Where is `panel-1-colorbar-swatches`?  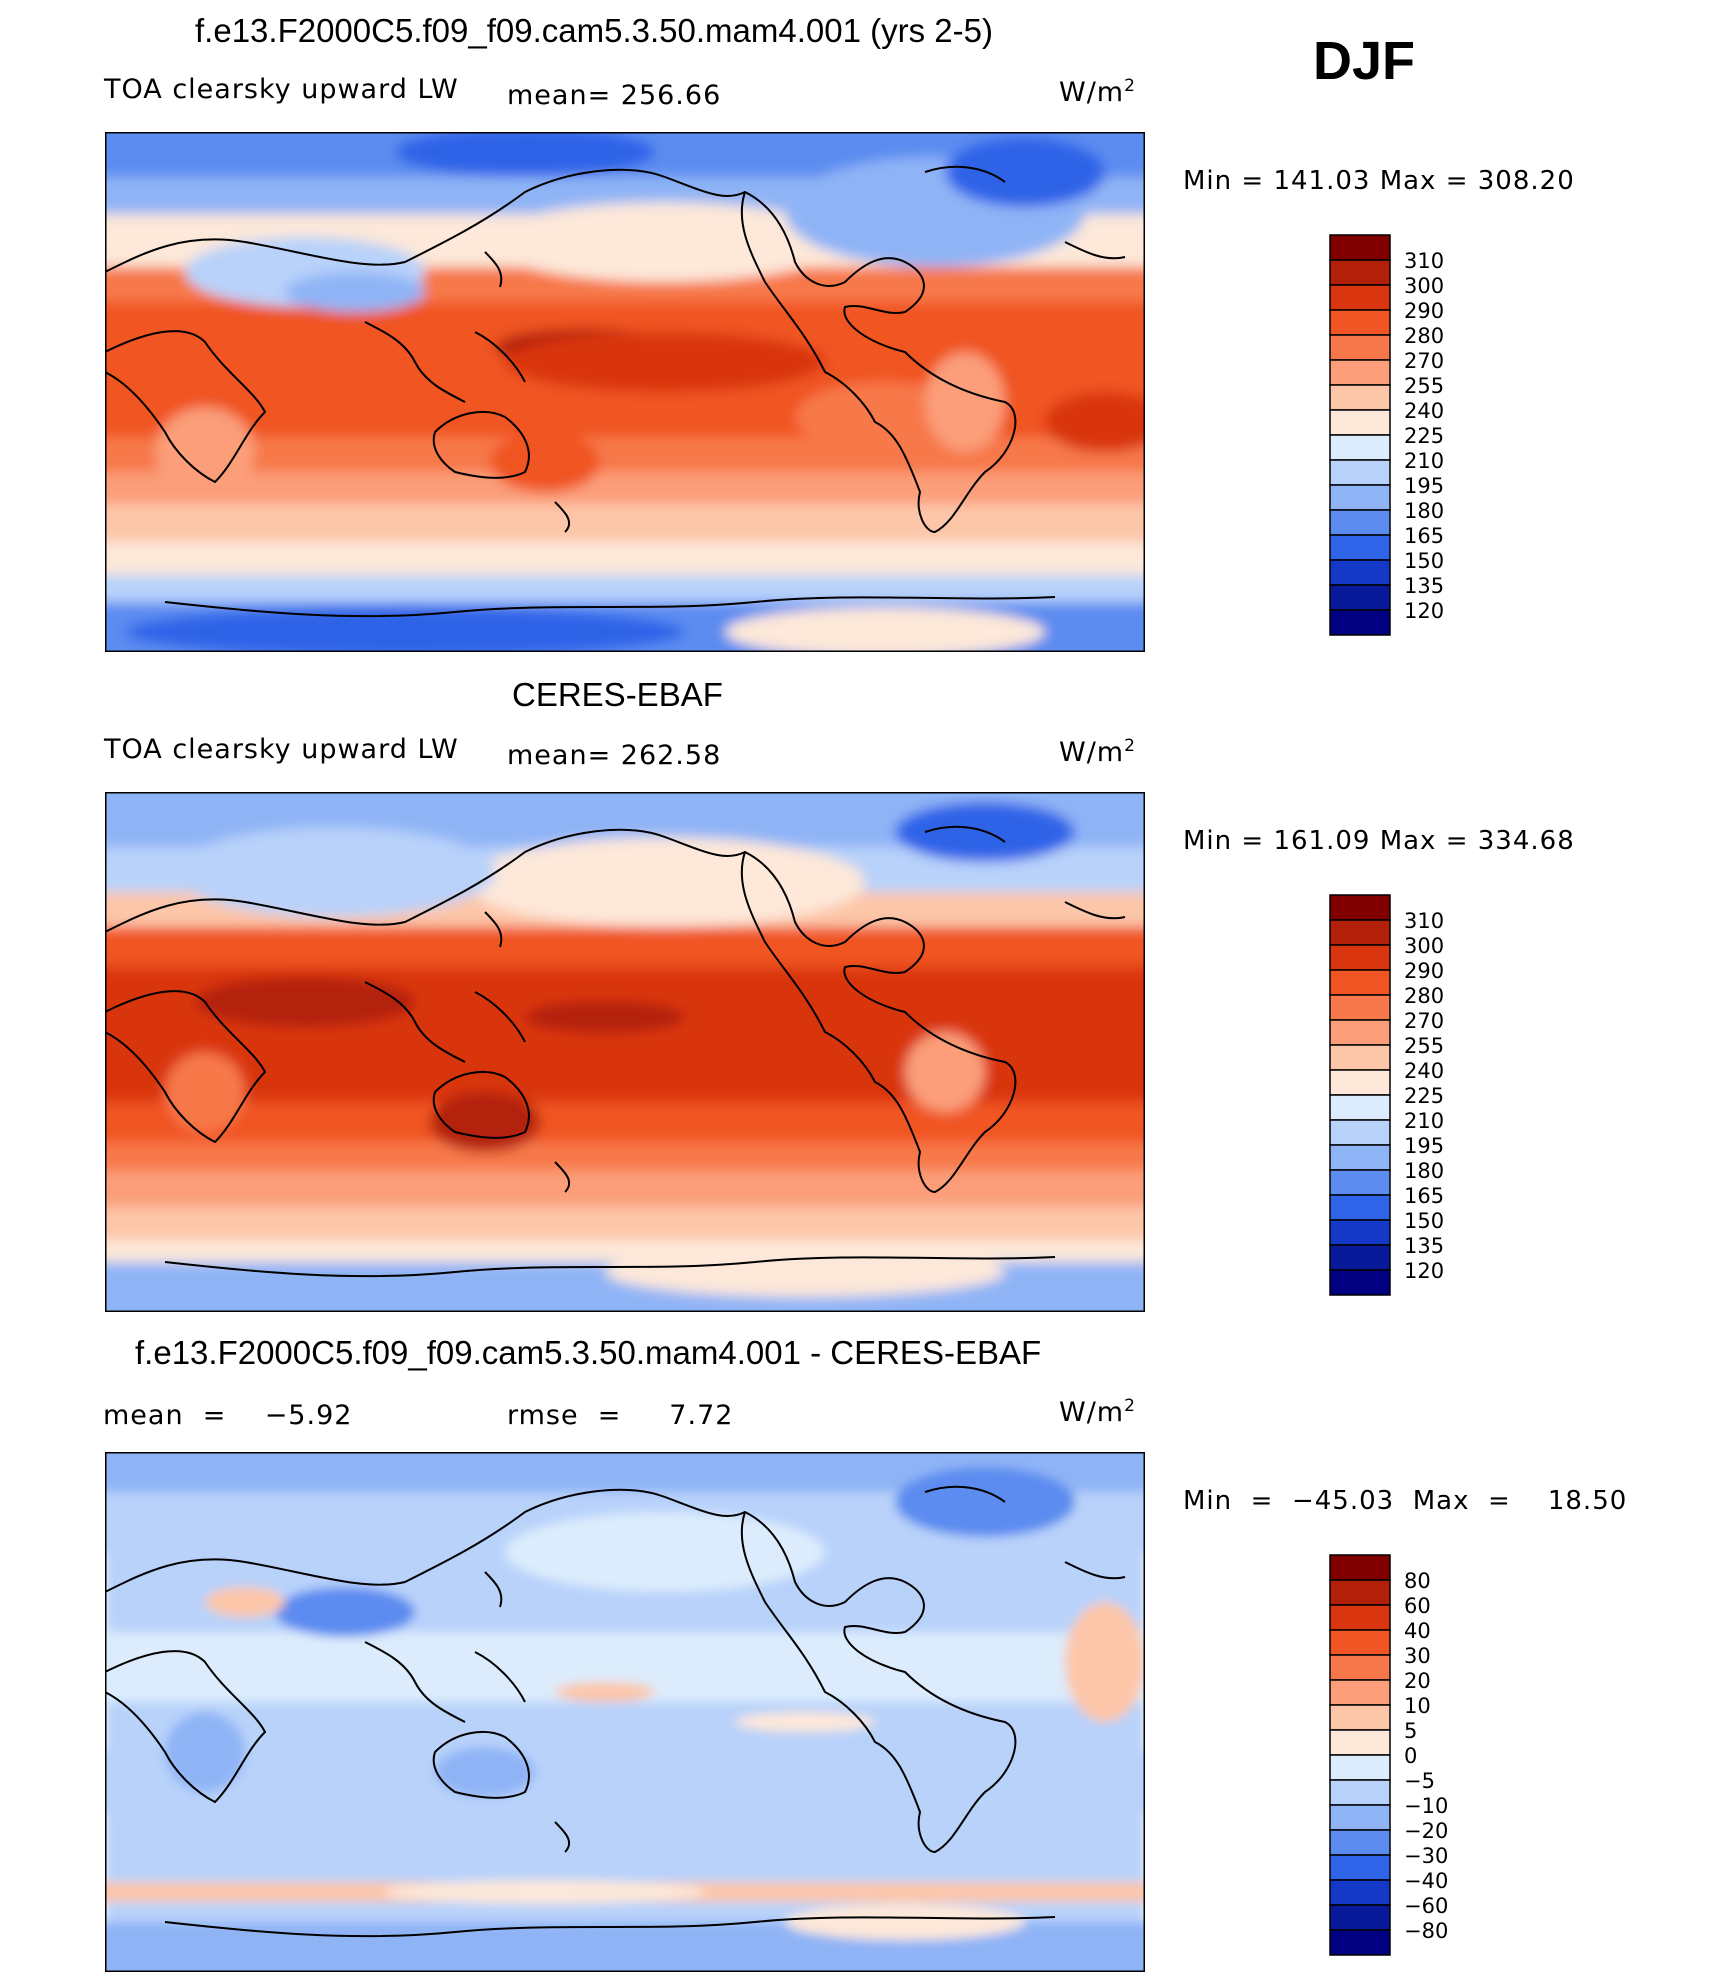
panel-1-colorbar-swatches is located at coordinates (1360, 435).